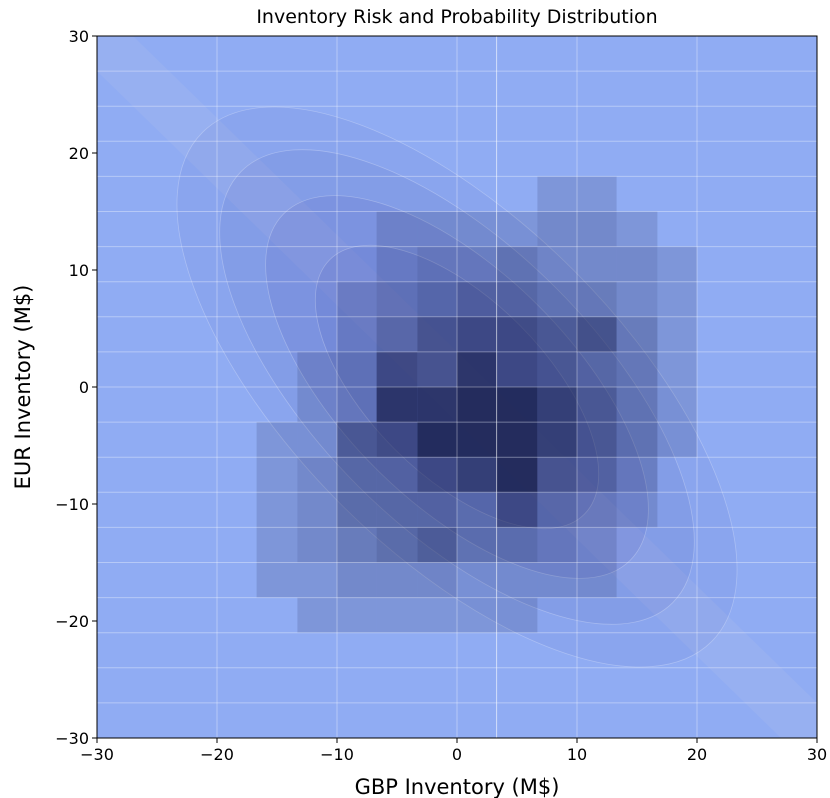 Image resolution: width=830 pixels, height=798 pixels. Describe the element at coordinates (817, 754) in the screenshot. I see `x-tick-label: 30` at that location.